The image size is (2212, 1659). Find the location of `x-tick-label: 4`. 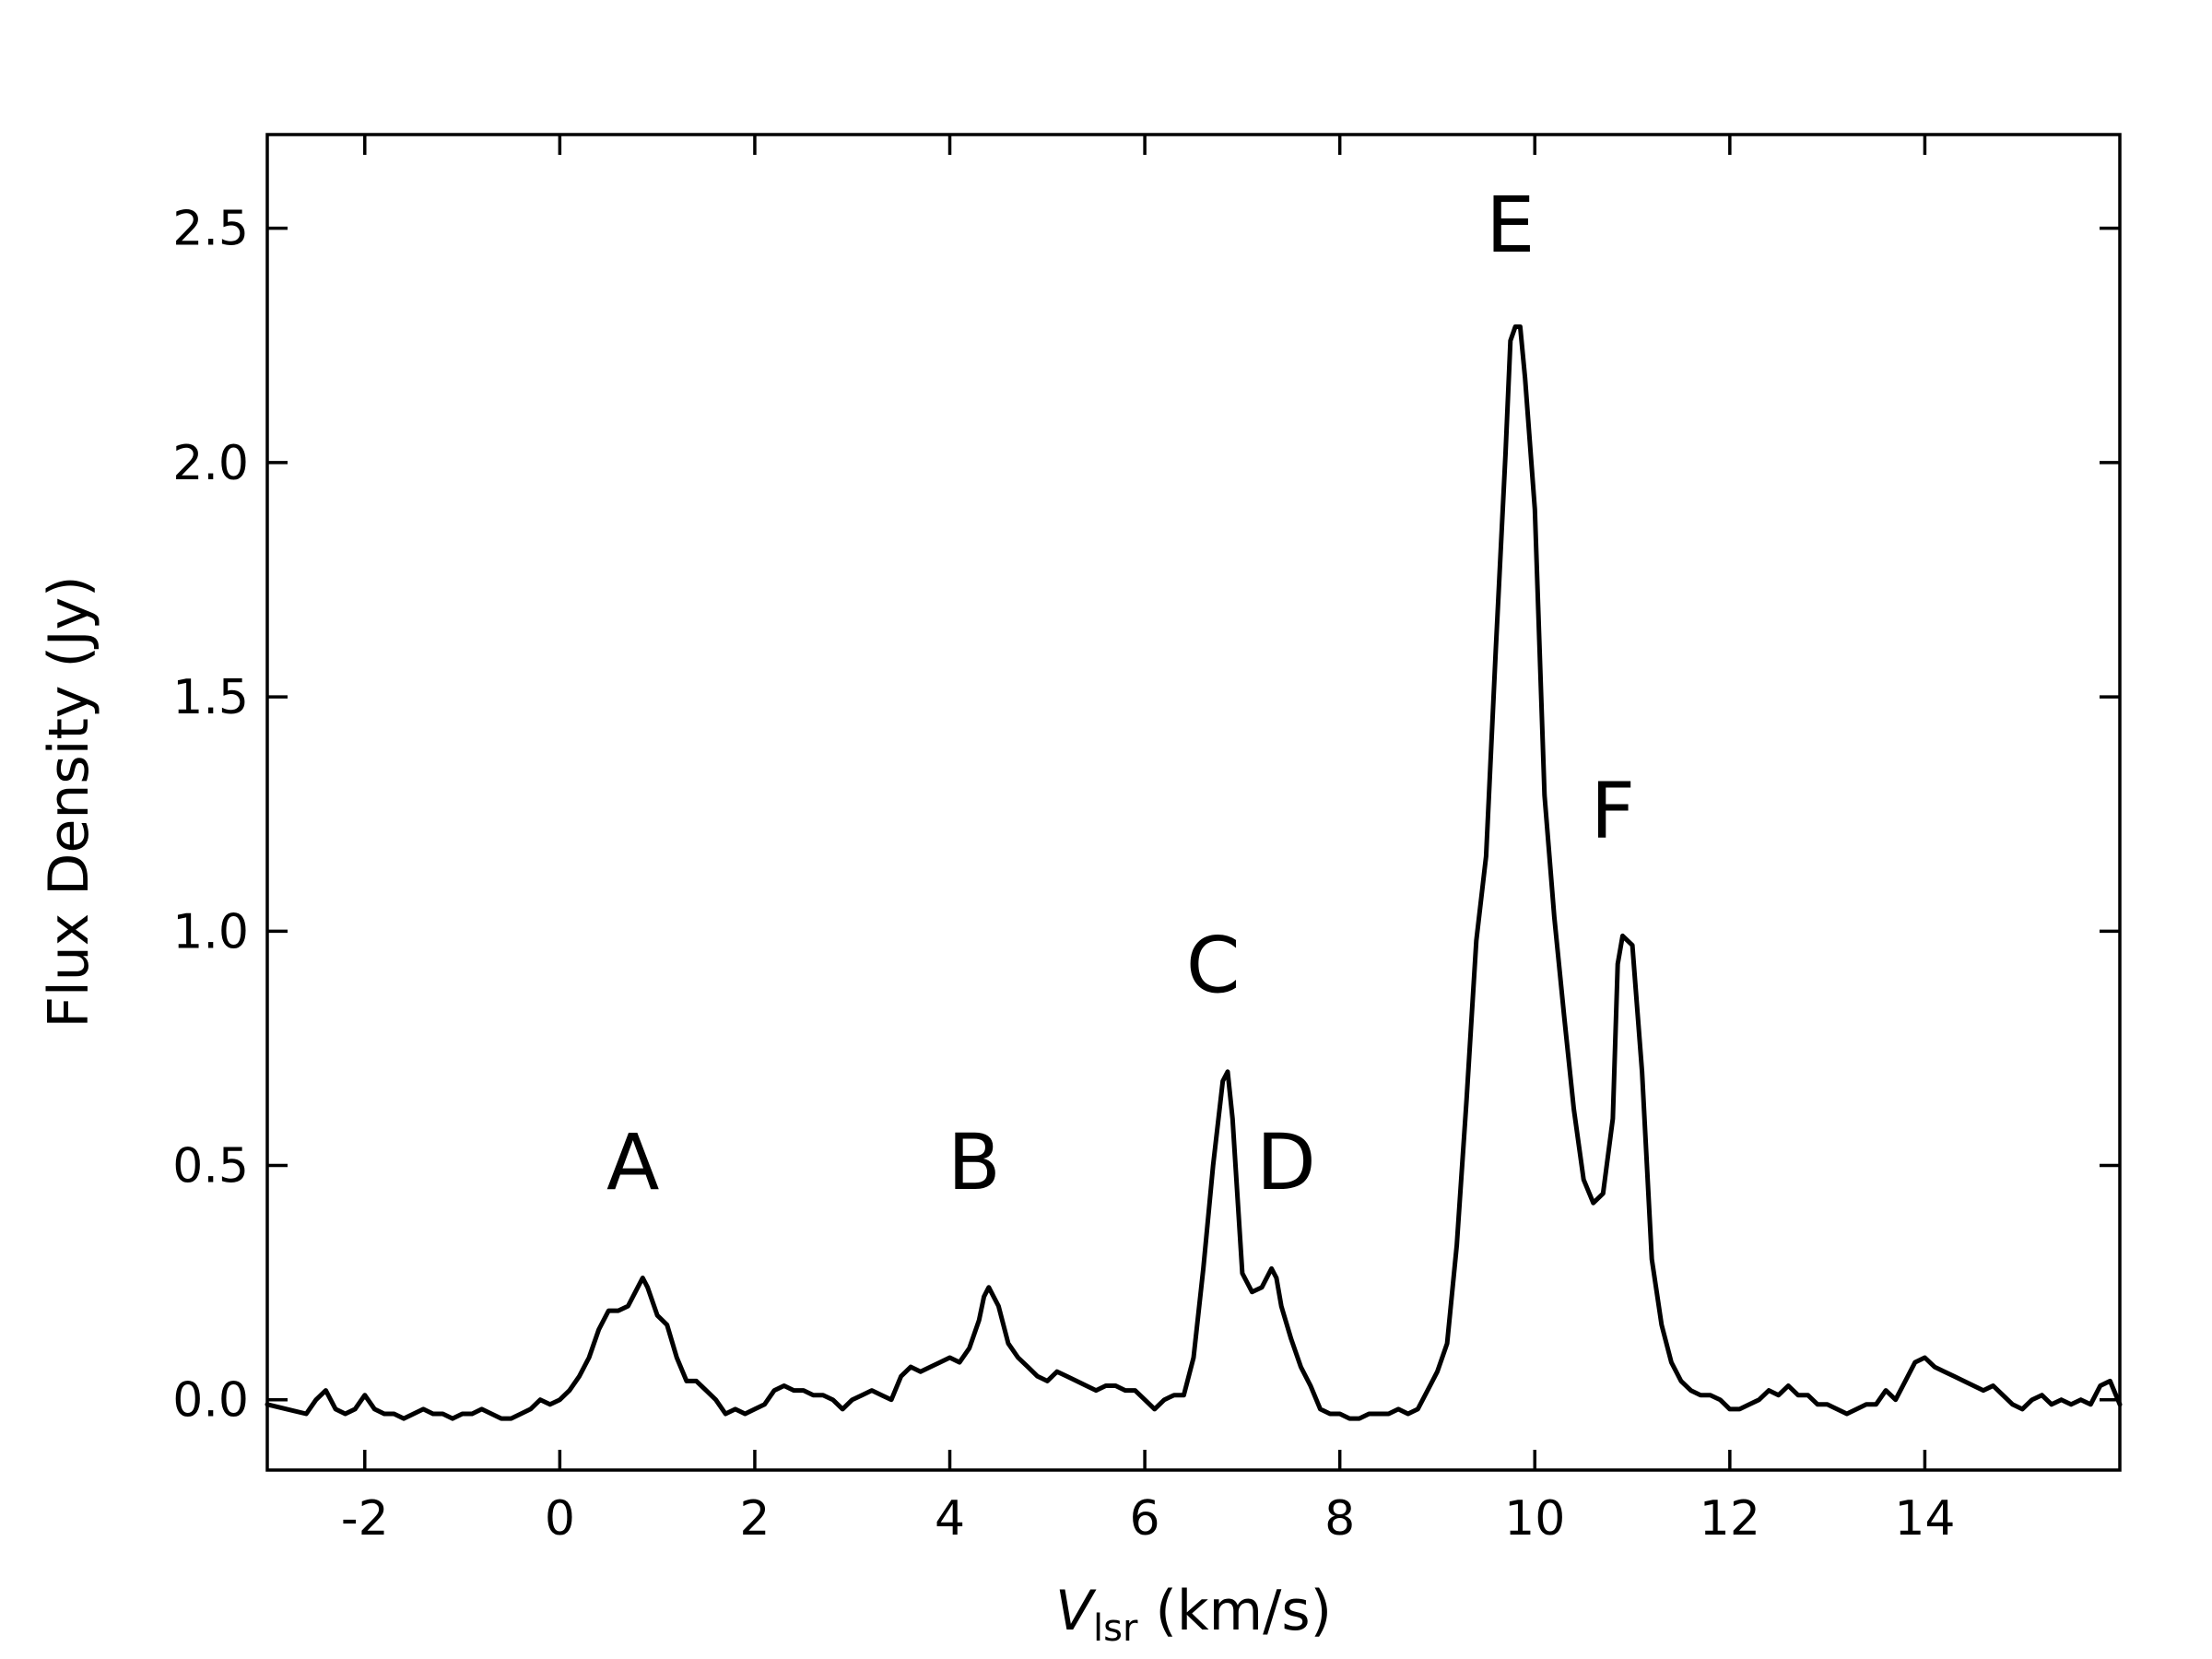

x-tick-label: 4 is located at coordinates (950, 1519).